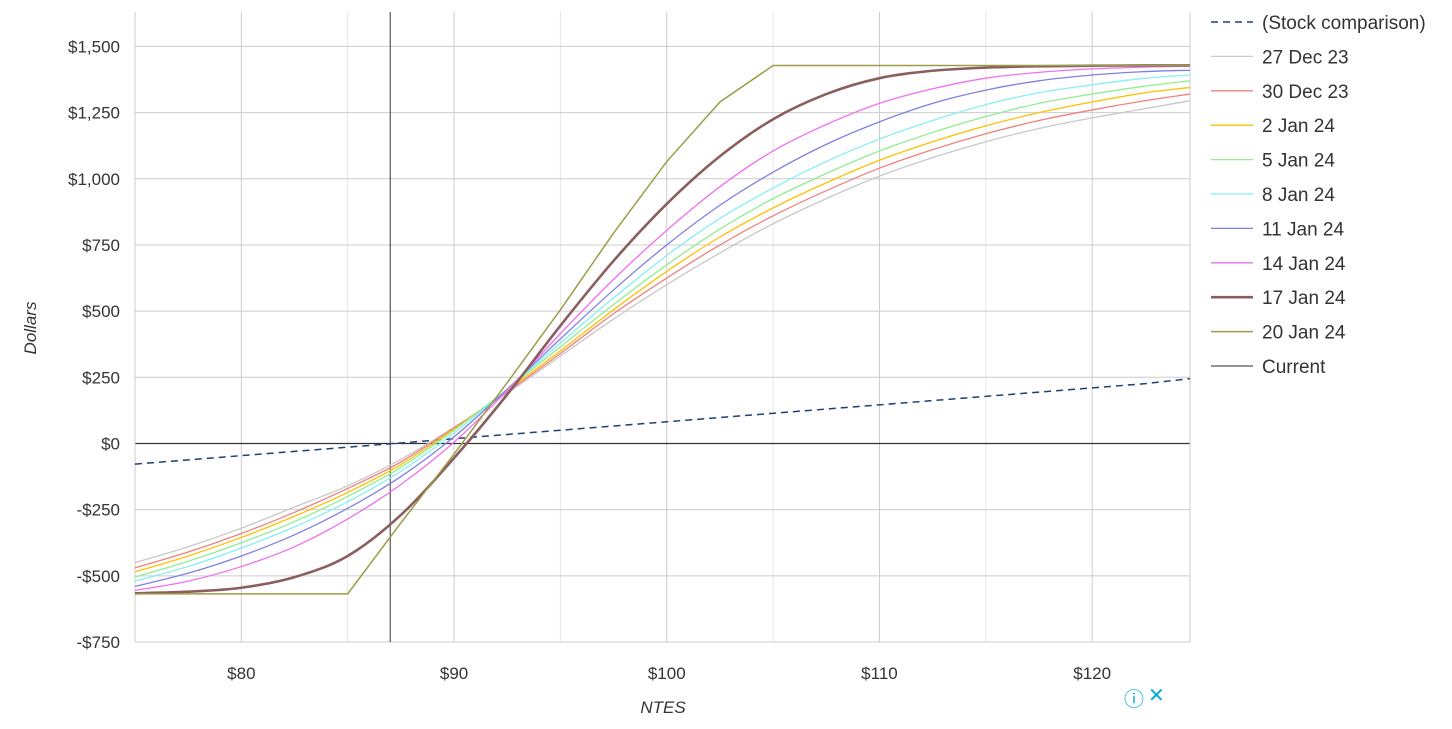 The width and height of the screenshot is (1452, 729). What do you see at coordinates (101, 377) in the screenshot?
I see `y-tick-label: $250` at bounding box center [101, 377].